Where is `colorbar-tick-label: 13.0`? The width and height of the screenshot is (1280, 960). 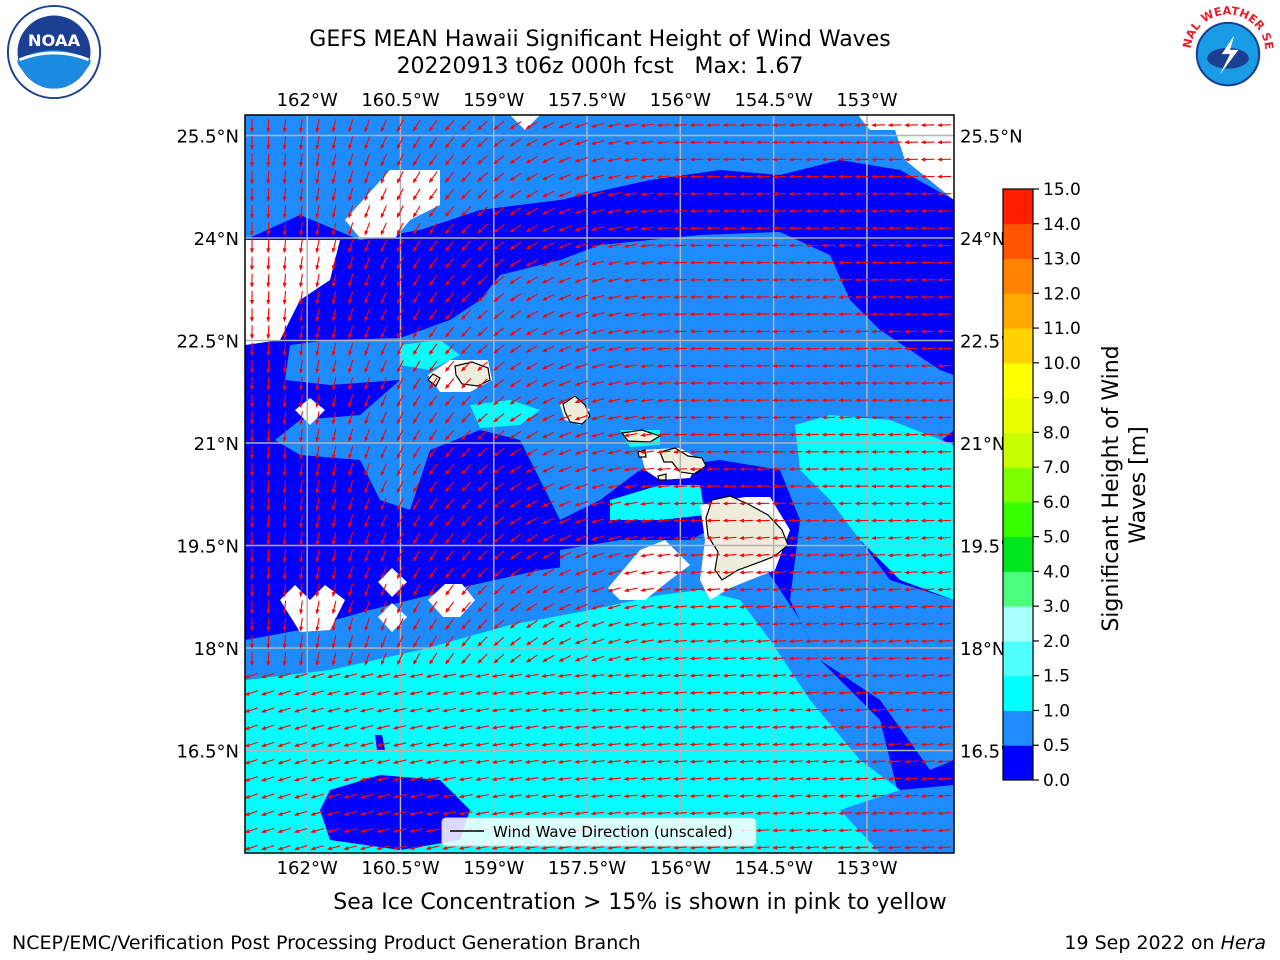 colorbar-tick-label: 13.0 is located at coordinates (1062, 260).